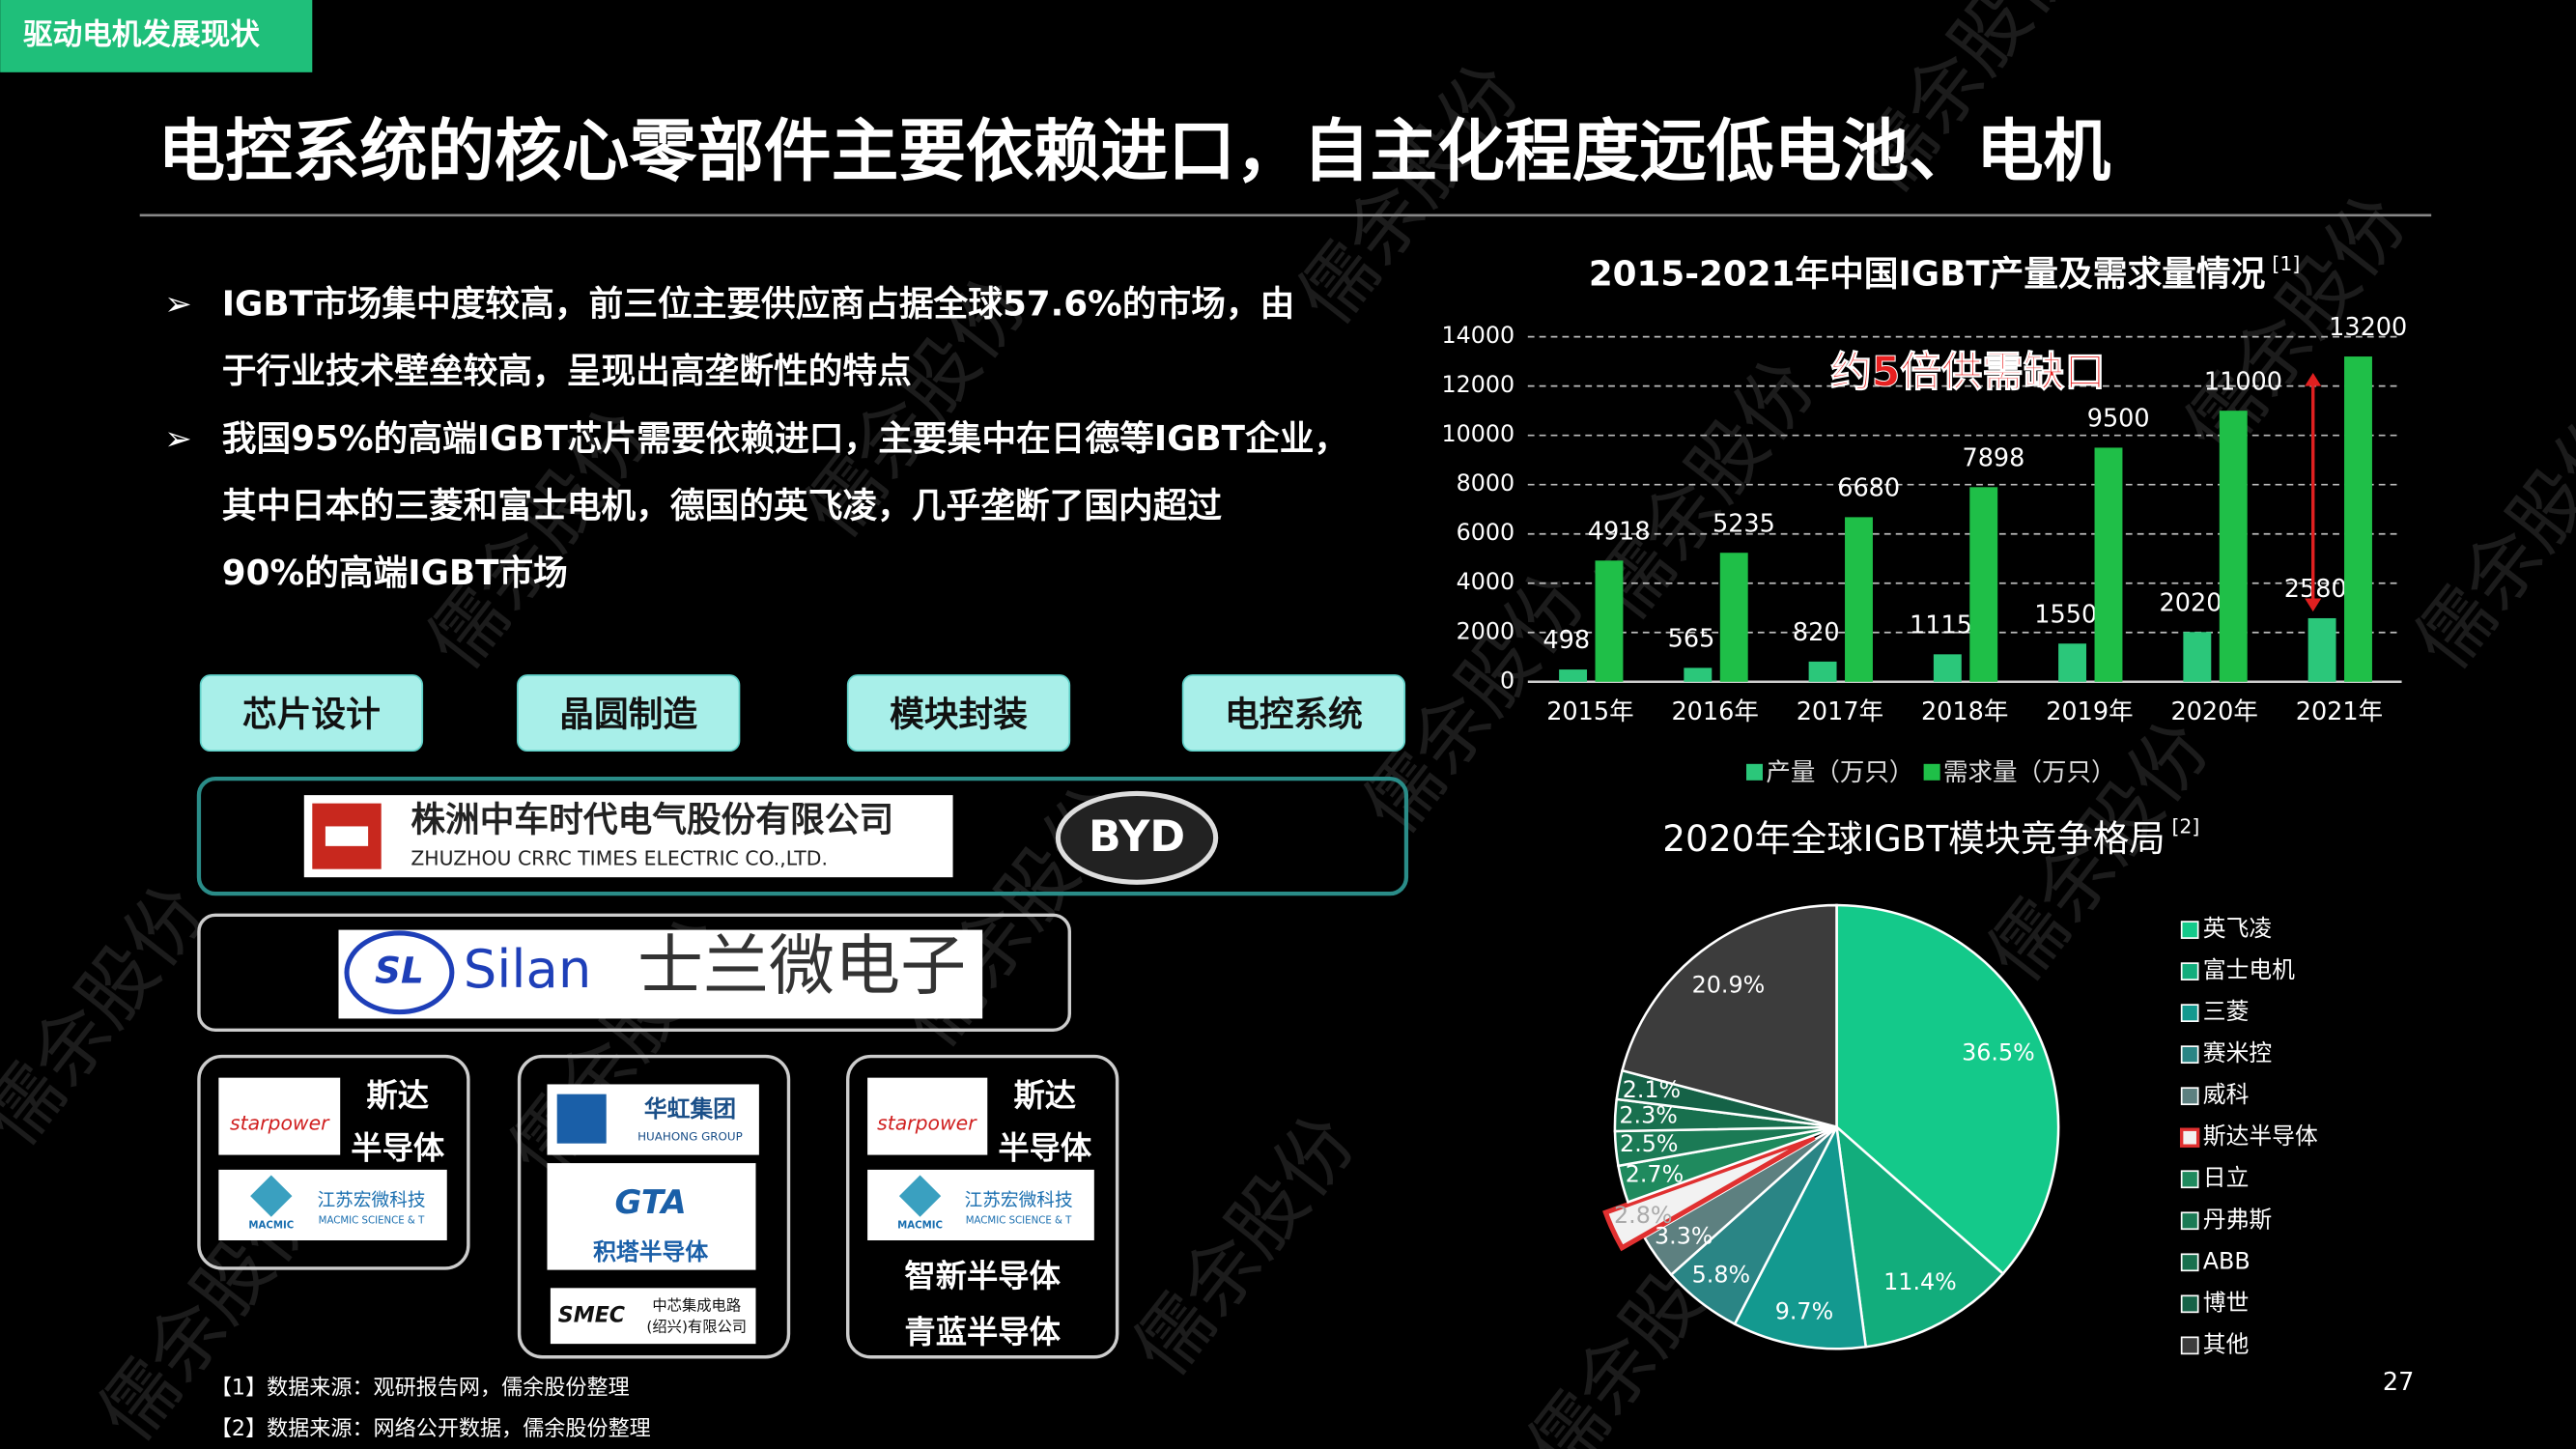  Describe the element at coordinates (2226, 1260) in the screenshot. I see `legend-label: ABB` at that location.